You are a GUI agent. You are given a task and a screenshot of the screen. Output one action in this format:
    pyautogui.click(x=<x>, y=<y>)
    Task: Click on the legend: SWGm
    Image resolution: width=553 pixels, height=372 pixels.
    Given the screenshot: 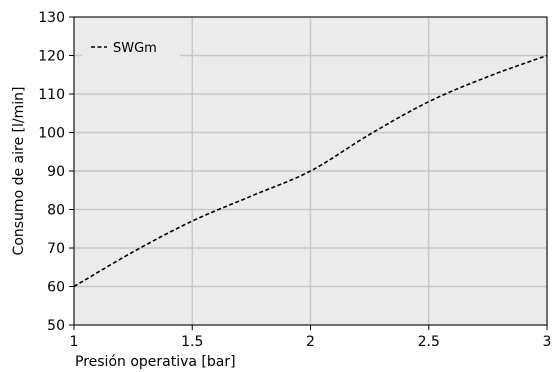 What is the action you would take?
    pyautogui.click(x=131, y=47)
    